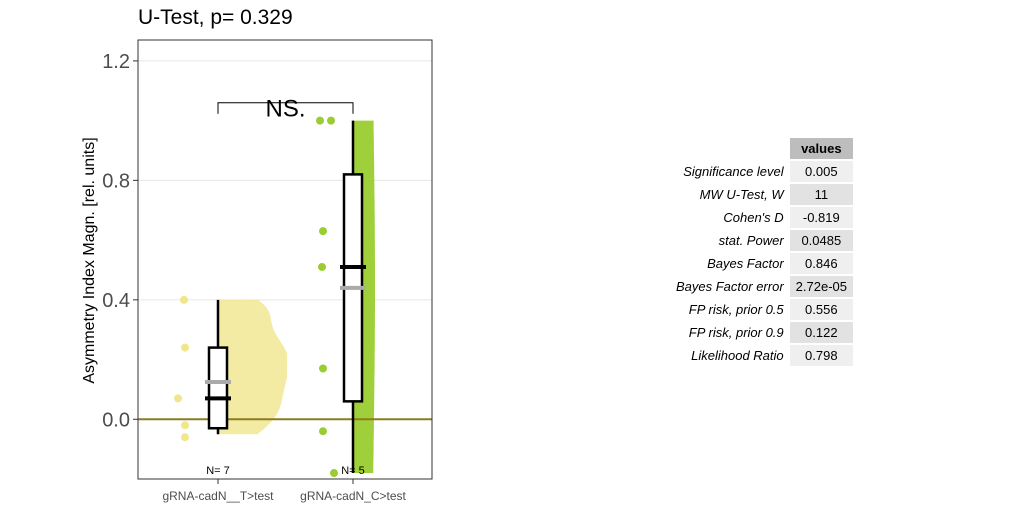 This screenshot has width=1024, height=512. I want to click on stats-row-value: 11, so click(821, 194).